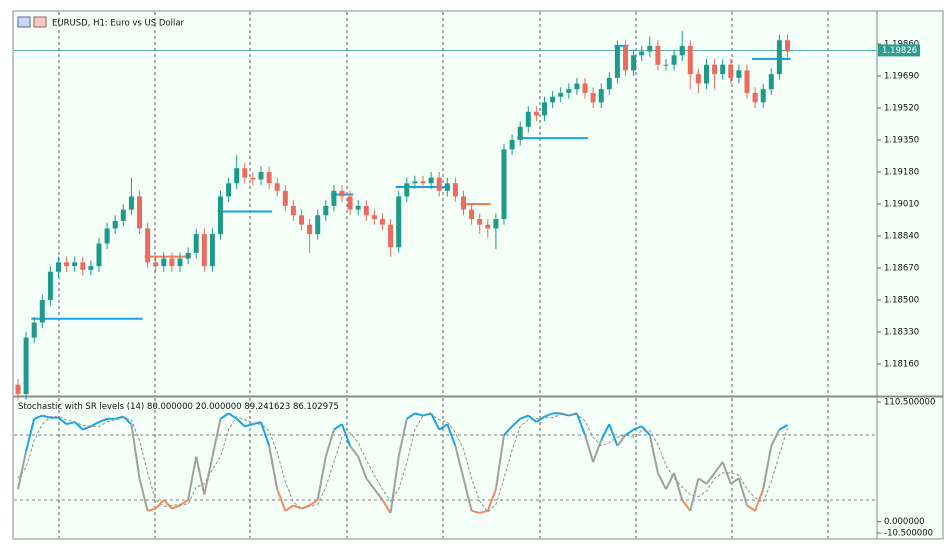 The image size is (944, 547). I want to click on y-tick-label: 1.19690, so click(901, 76).